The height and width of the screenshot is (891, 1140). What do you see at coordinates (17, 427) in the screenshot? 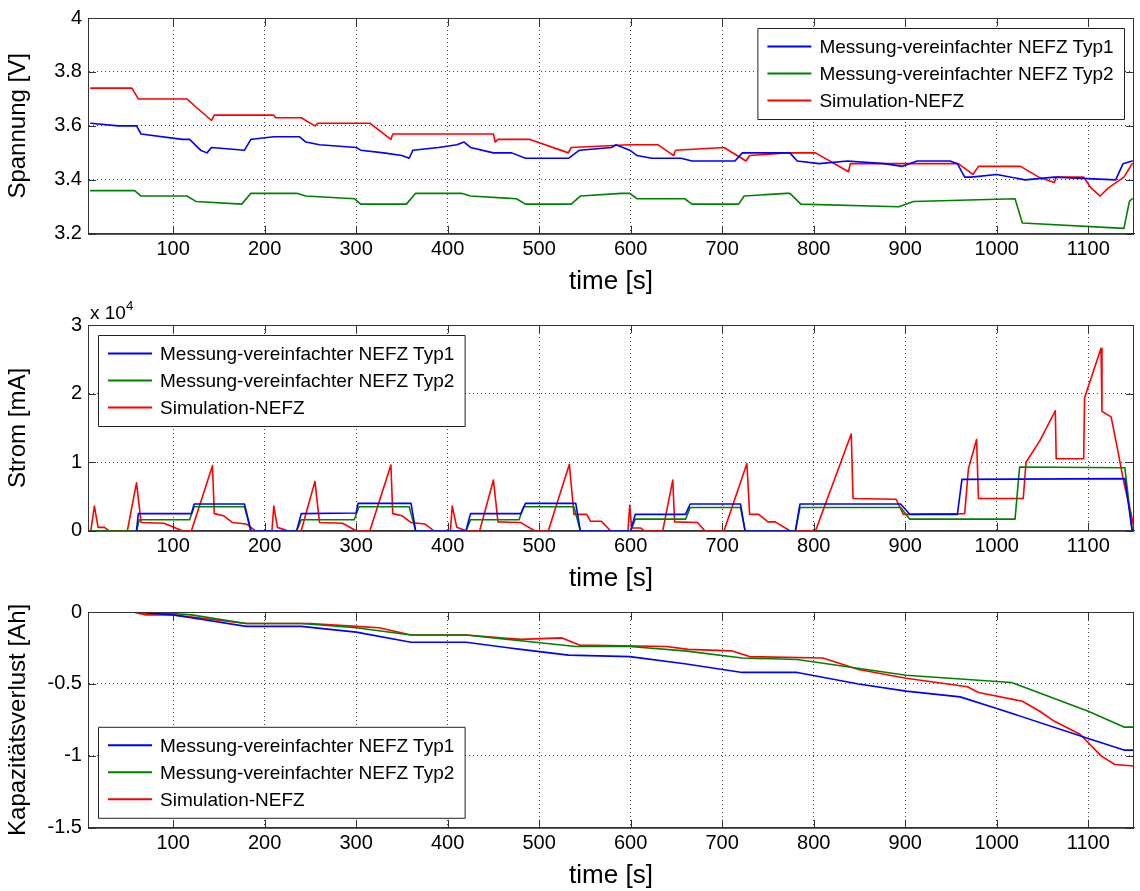
I see `y-axis-title: Strom [mA]` at bounding box center [17, 427].